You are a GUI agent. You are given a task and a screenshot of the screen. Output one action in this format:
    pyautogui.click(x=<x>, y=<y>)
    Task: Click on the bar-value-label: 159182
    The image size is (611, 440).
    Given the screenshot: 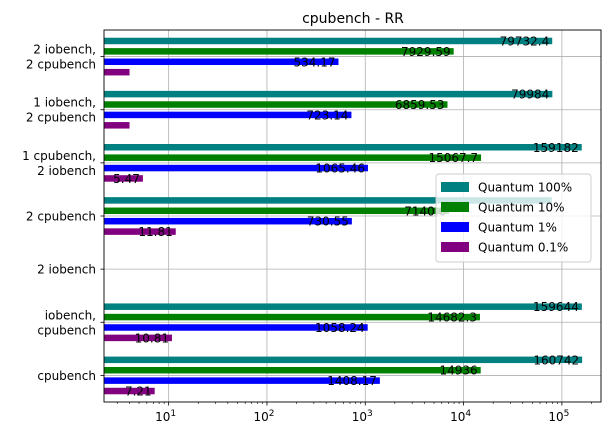 What is the action you would take?
    pyautogui.click(x=556, y=148)
    